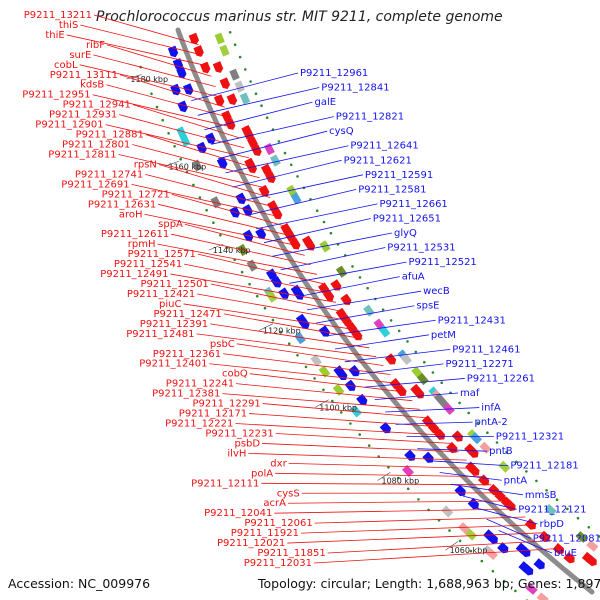  Describe the element at coordinates (566, 539) in the screenshot. I see `gene-label-p9211-12081: P9211_12081` at that location.